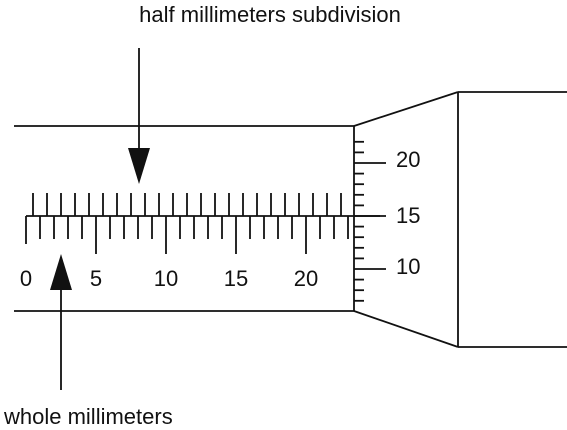 This screenshot has width=567, height=430. What do you see at coordinates (370, 221) in the screenshot?
I see `thimble-ticks` at bounding box center [370, 221].